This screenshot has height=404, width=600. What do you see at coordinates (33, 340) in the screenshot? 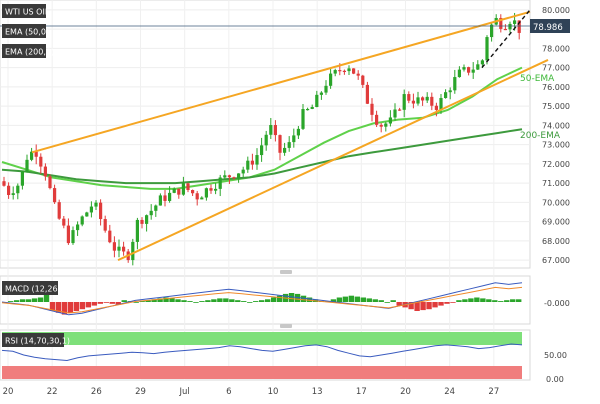
I see `rsi-legend-box` at bounding box center [33, 340].